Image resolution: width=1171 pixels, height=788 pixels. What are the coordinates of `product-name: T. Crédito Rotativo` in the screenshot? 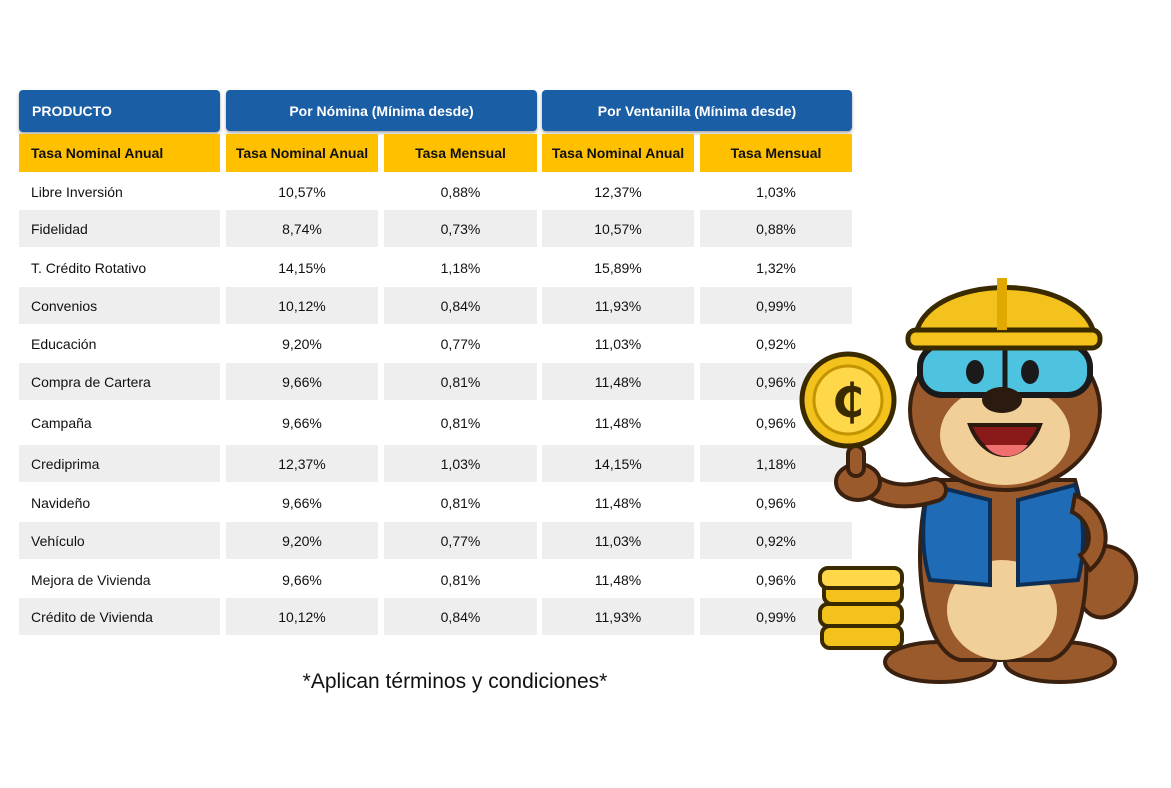 It's located at (89, 267).